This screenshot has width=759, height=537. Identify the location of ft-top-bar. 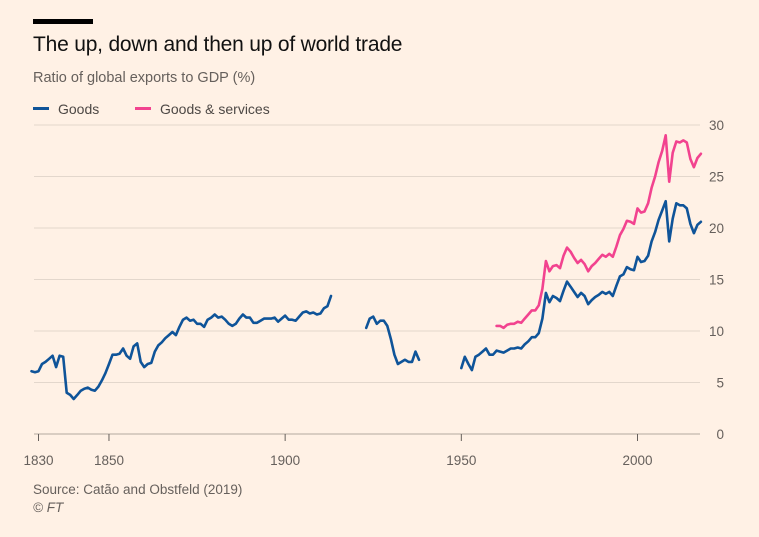
(63, 21).